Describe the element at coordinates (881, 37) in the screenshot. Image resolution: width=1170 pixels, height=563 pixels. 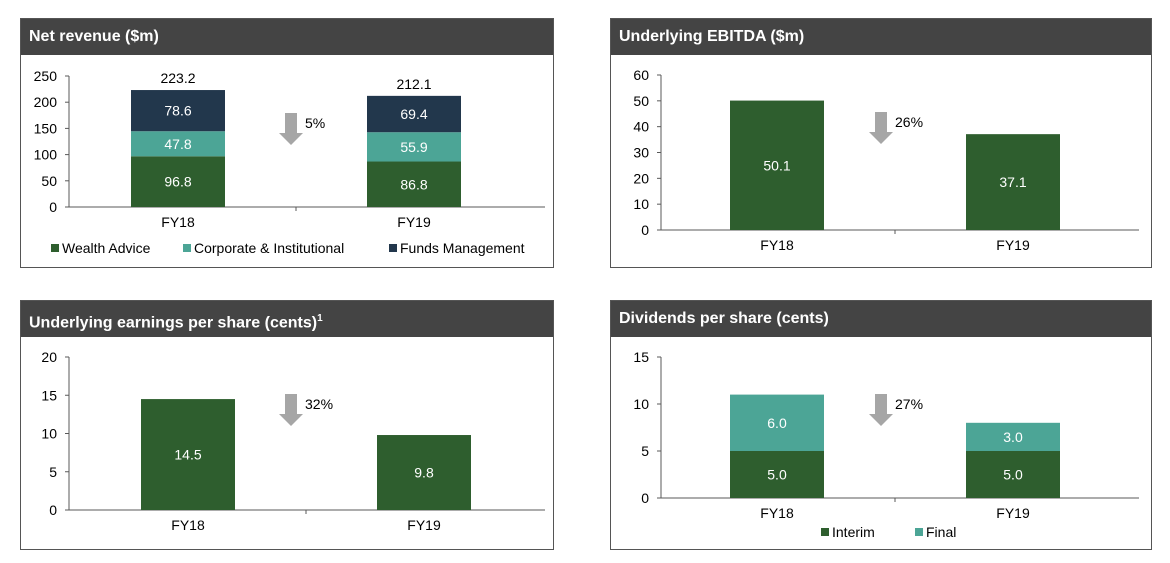
I see `underlying-ebitda-title: Underlying EBITDA ($m)` at that location.